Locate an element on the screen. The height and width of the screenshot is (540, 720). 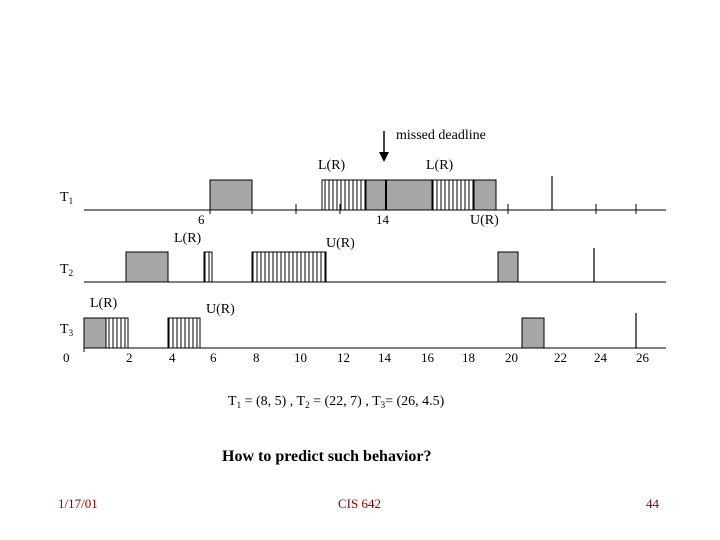
t1-row is located at coordinates (375, 195).